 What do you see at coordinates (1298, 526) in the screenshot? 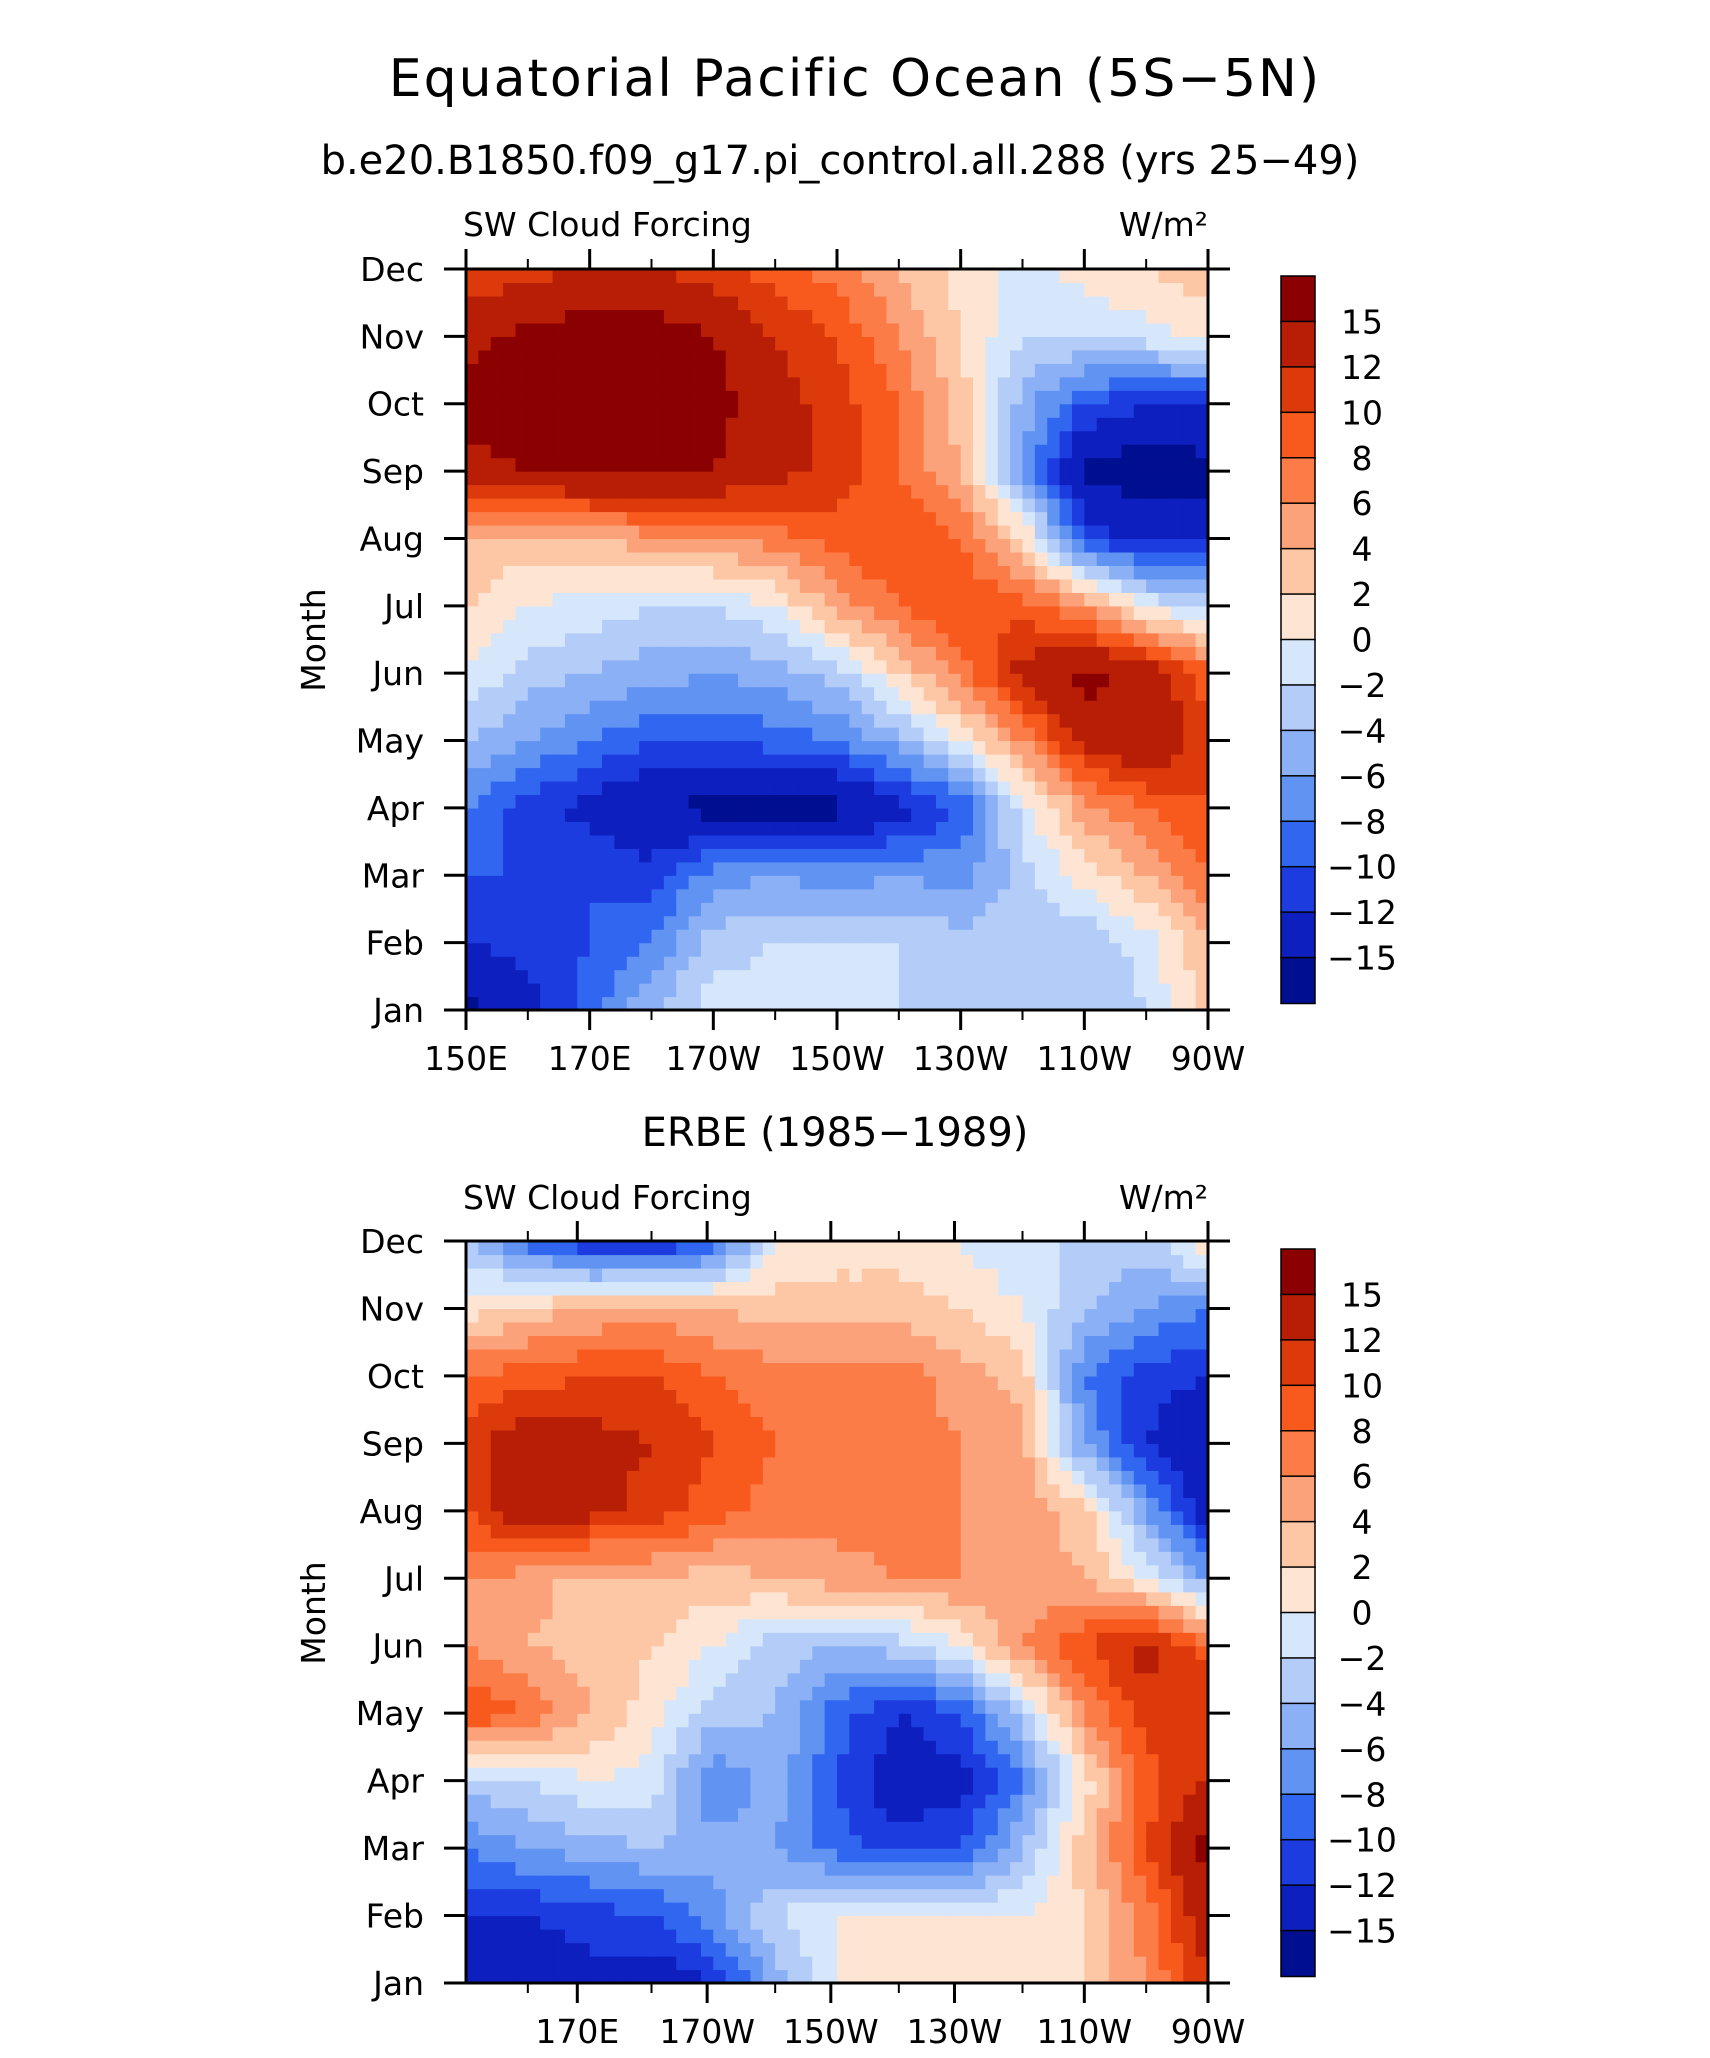
I see `colorbar-swatch` at bounding box center [1298, 526].